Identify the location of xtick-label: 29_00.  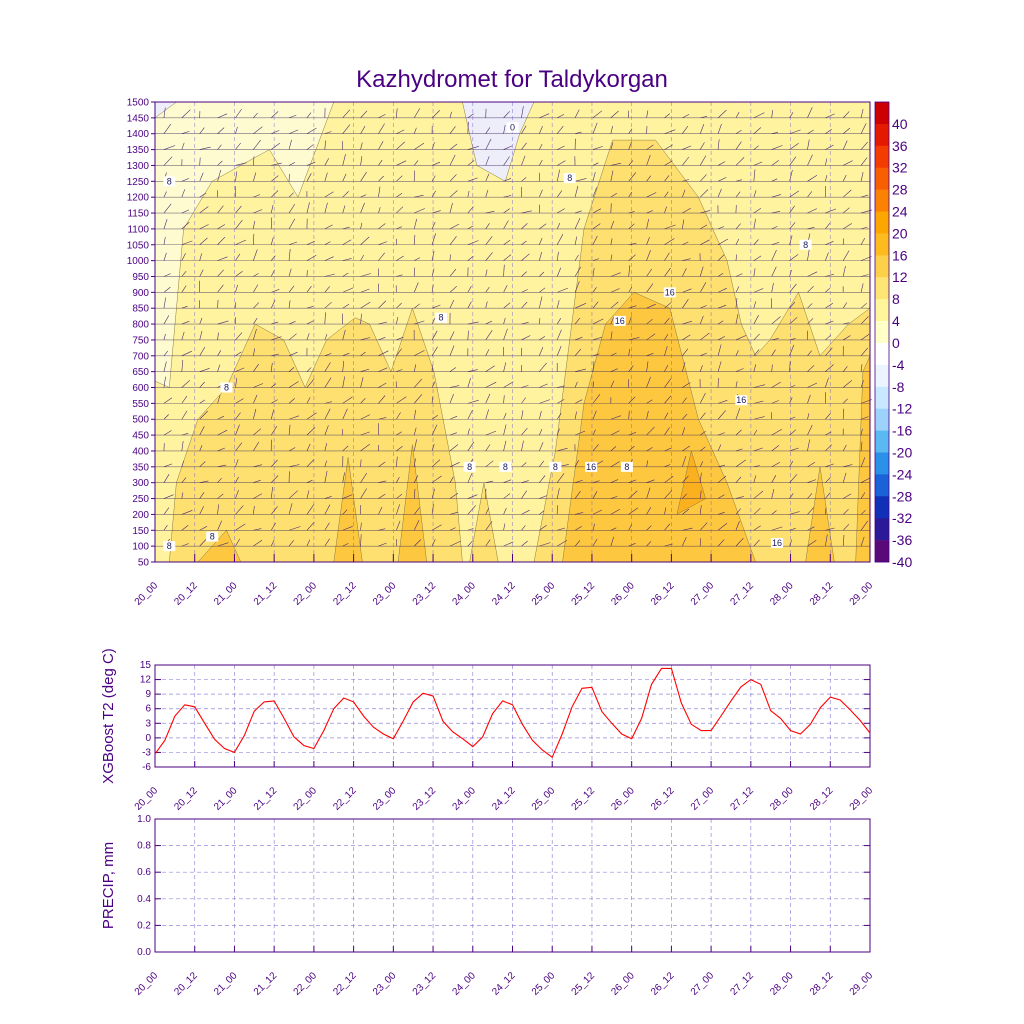
(862, 984).